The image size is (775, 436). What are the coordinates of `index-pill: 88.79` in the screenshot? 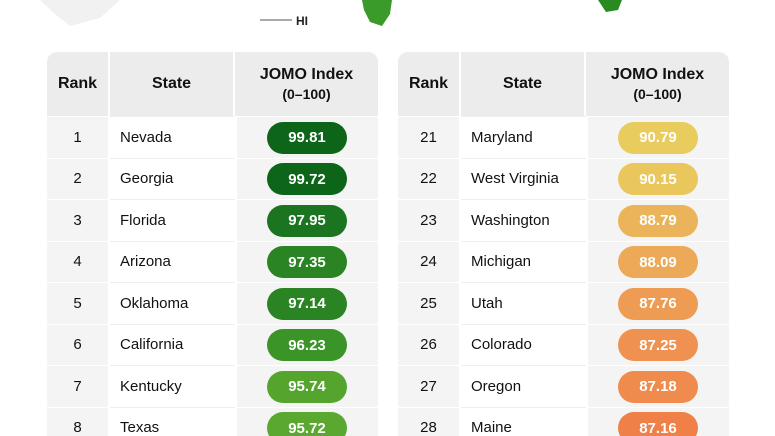 It's located at (658, 220).